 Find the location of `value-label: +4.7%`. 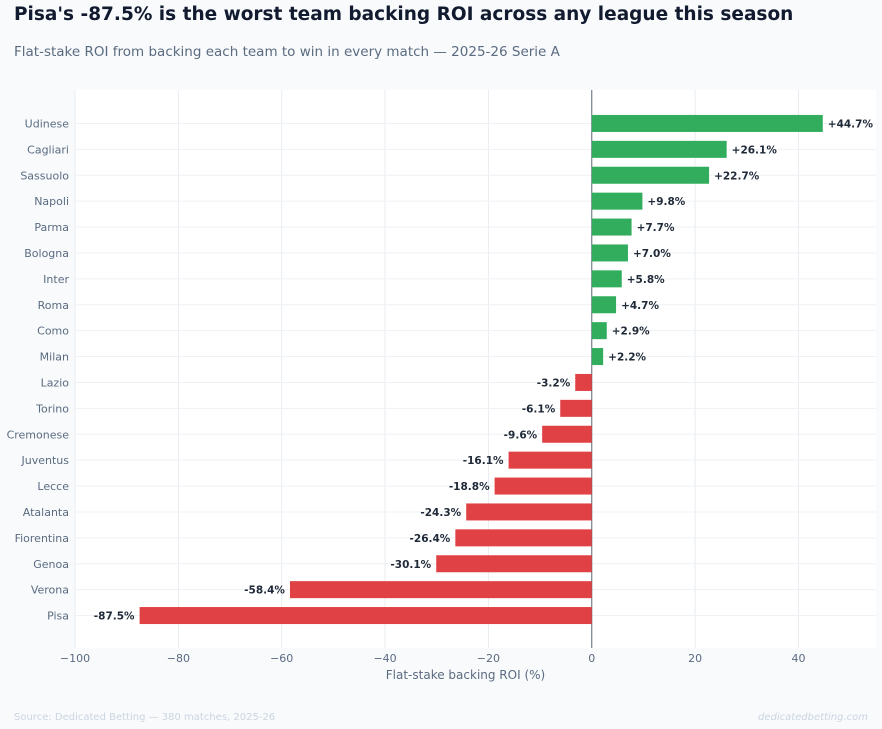

value-label: +4.7% is located at coordinates (640, 306).